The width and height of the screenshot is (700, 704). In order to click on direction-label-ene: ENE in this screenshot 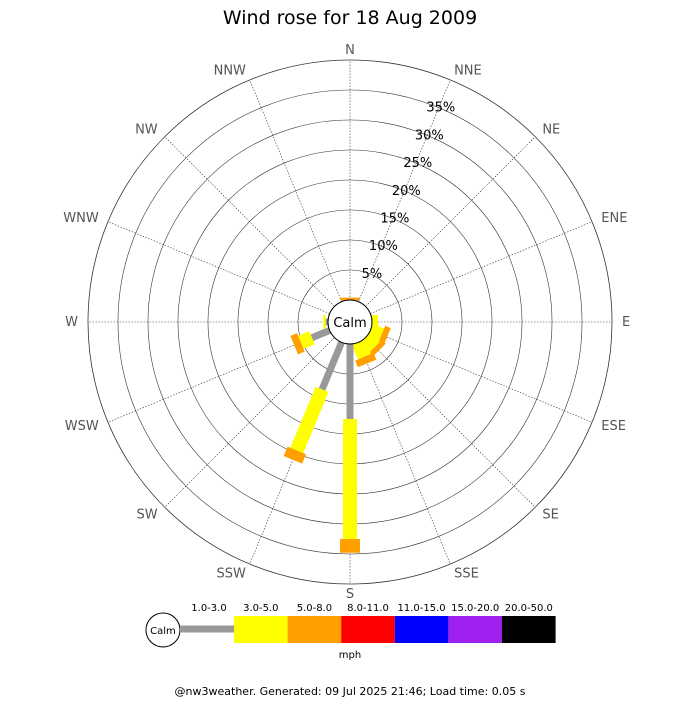, I will do `click(614, 218)`.